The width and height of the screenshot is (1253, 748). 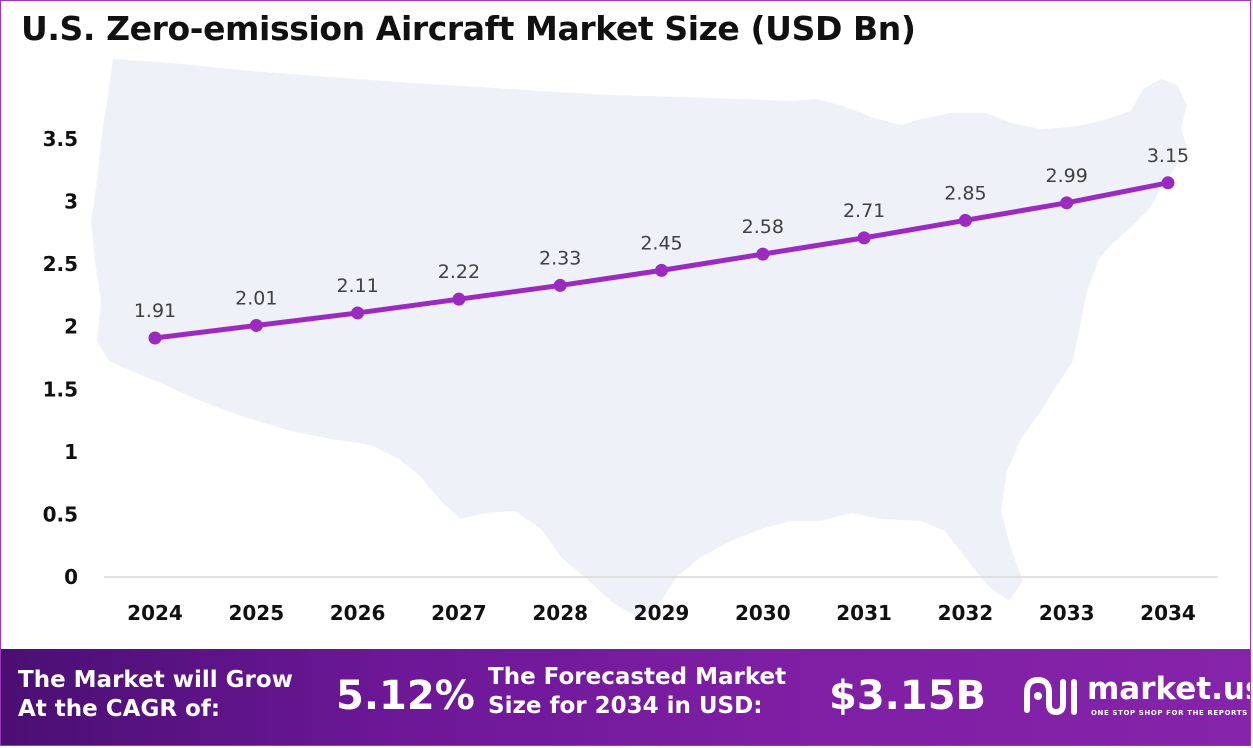 I want to click on x-tick-label: 2024, so click(x=155, y=613).